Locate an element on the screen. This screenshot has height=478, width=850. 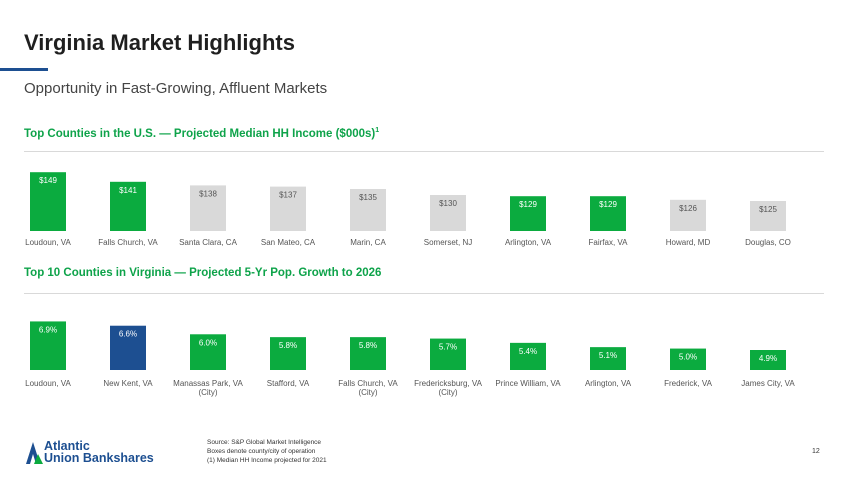
growth-category-label: Falls Church, VA is located at coordinates (368, 383).